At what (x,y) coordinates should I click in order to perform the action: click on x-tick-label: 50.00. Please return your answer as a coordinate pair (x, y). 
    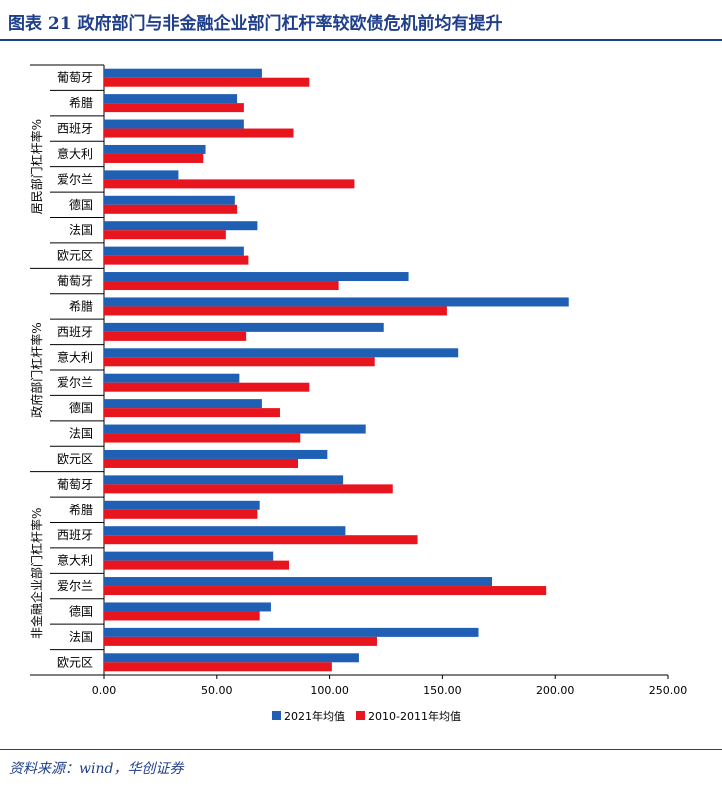
    Looking at the image, I should click on (217, 690).